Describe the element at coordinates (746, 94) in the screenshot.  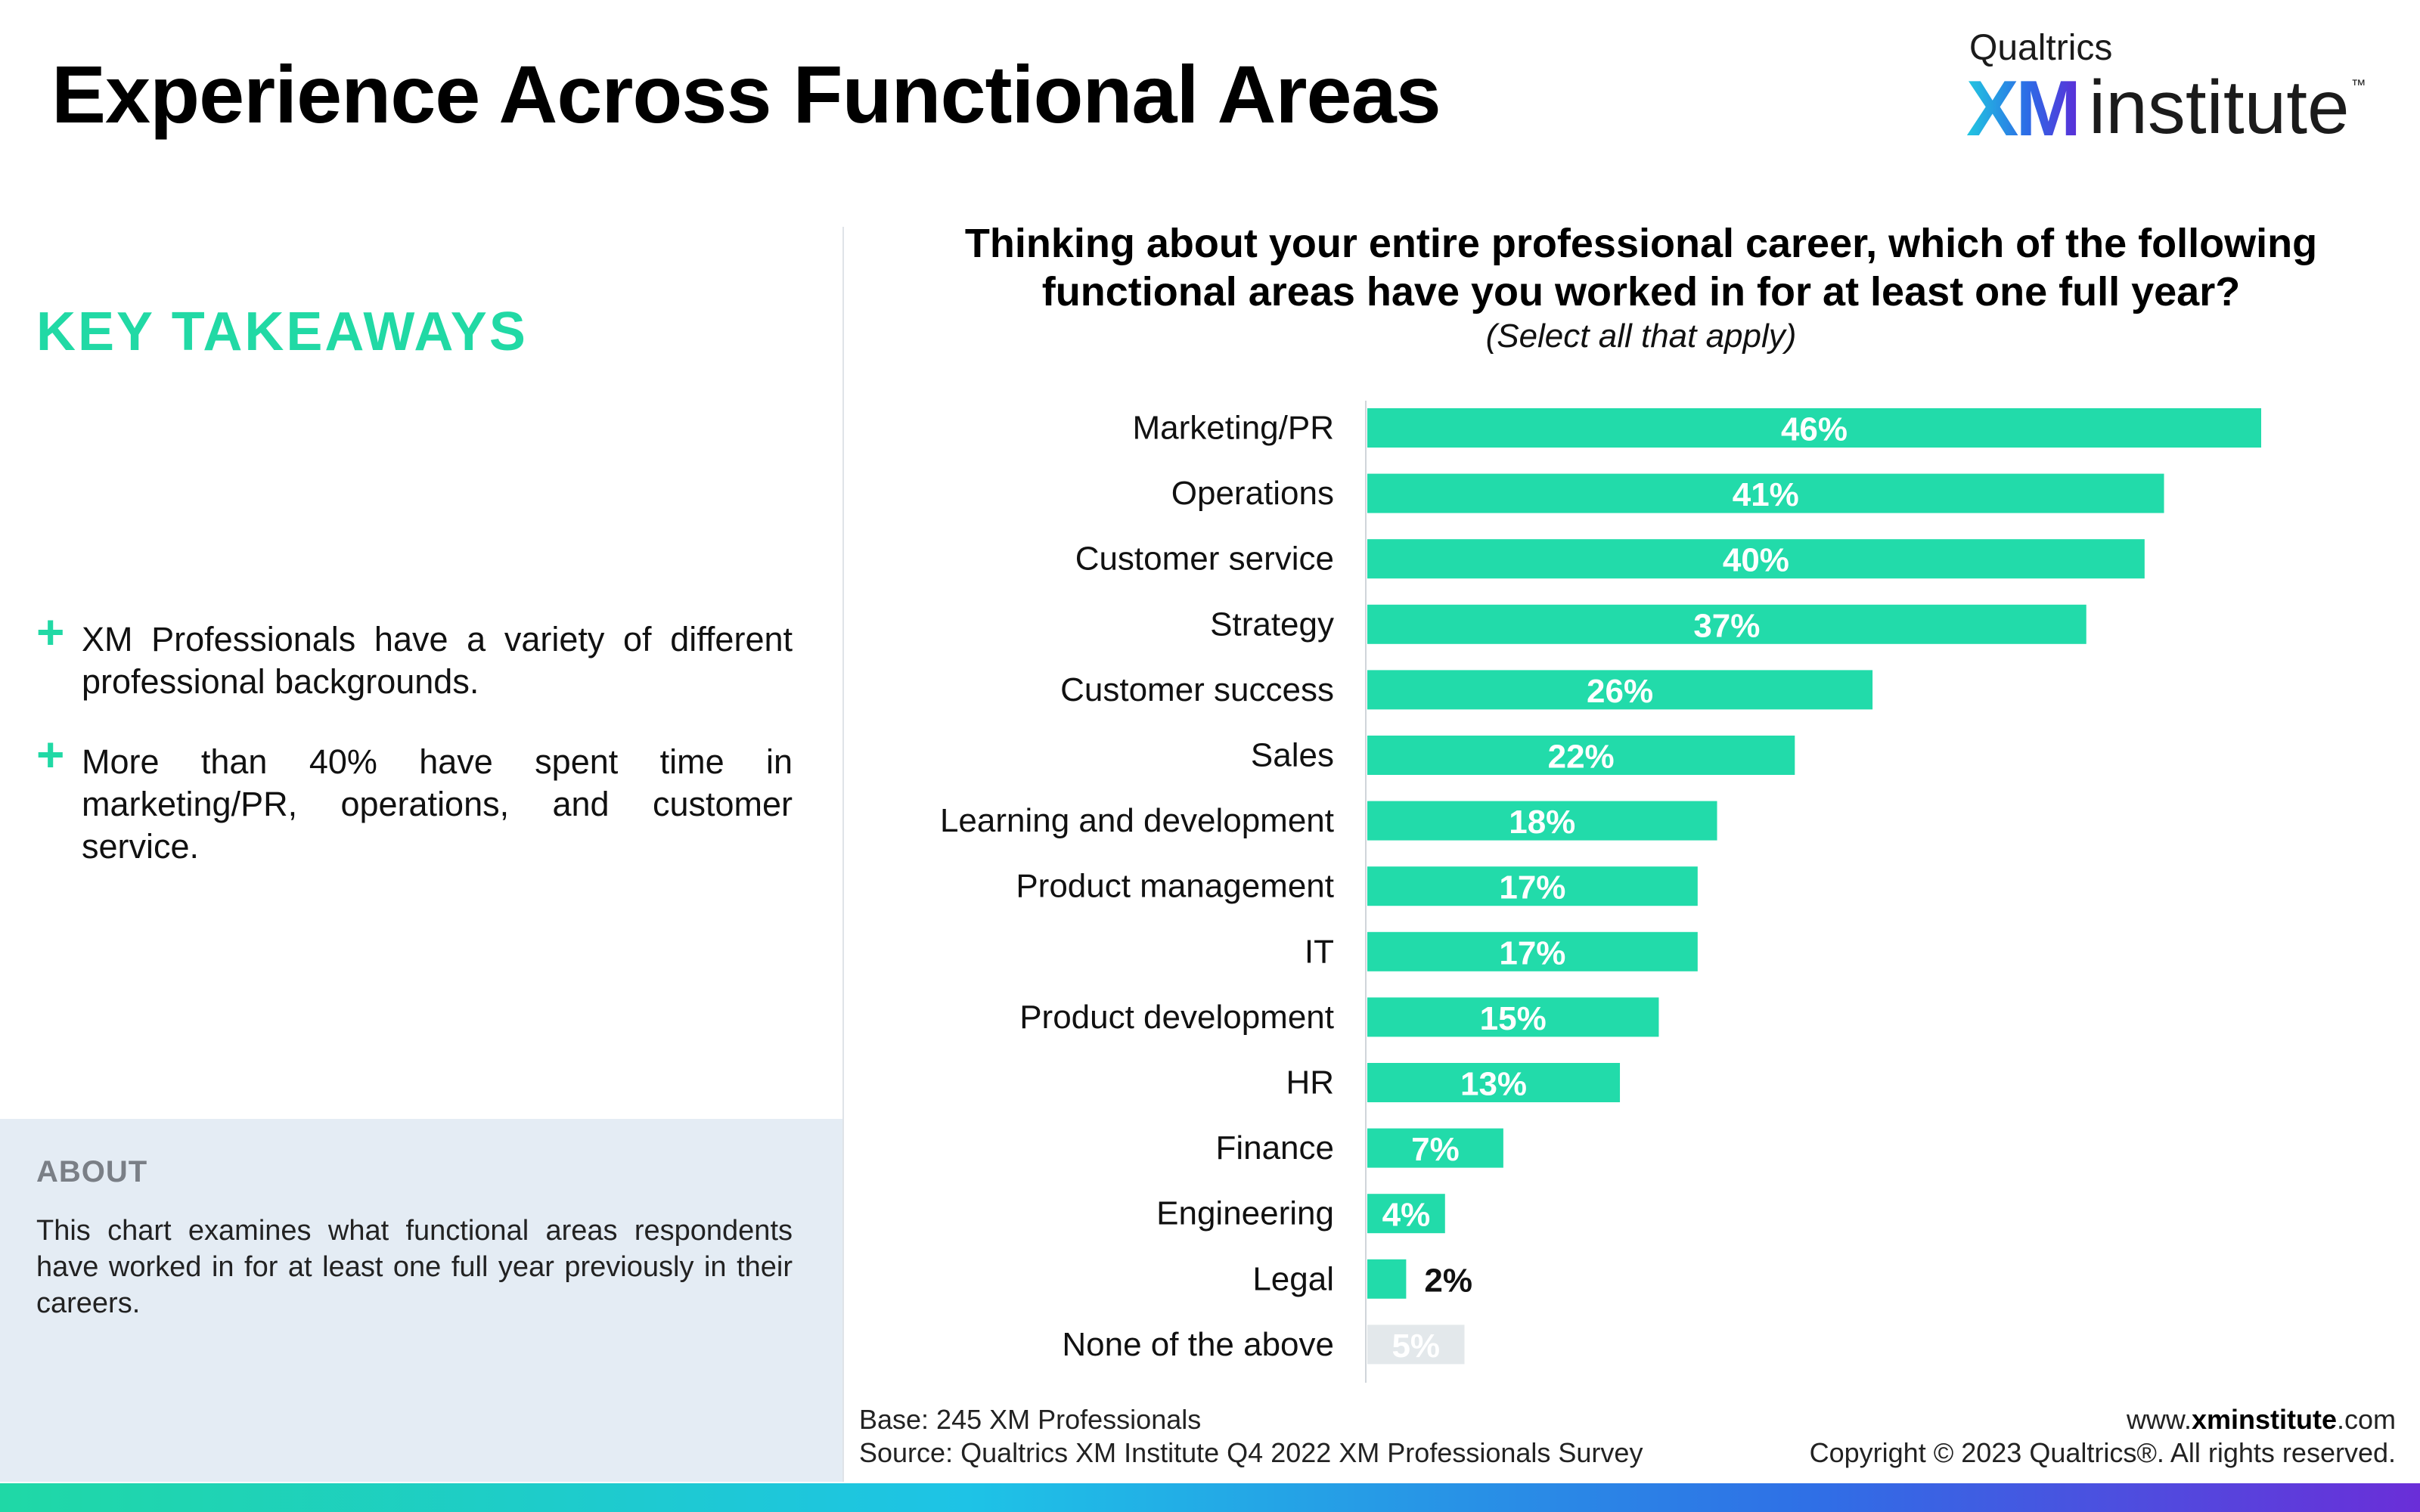
I see `page-title: Experience Across Functional Areas` at that location.